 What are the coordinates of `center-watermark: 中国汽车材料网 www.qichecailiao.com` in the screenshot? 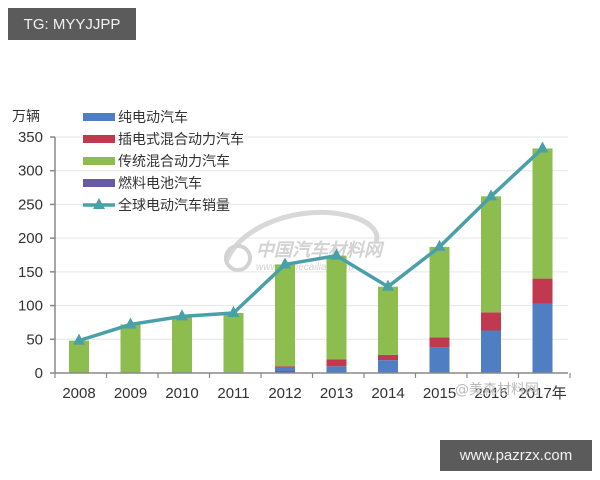 It's located at (304, 241).